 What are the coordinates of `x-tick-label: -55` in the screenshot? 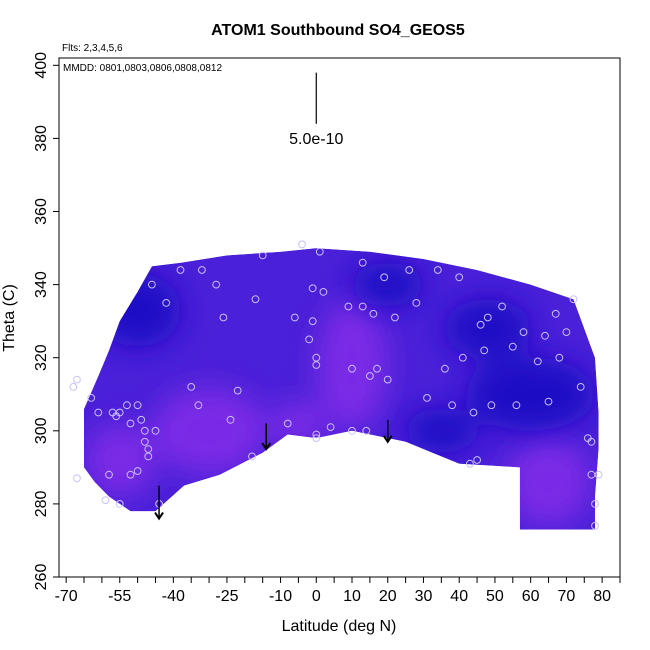 It's located at (119, 596).